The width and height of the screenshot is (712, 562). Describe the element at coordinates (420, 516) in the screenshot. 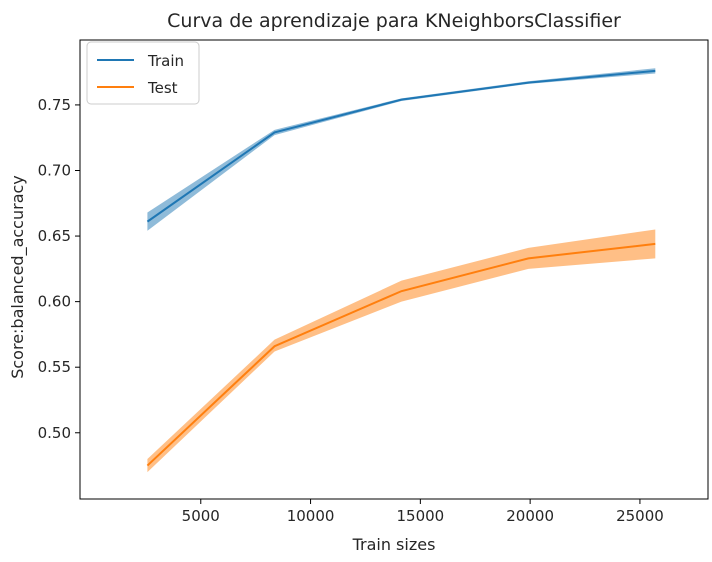

I see `x-tick-label: 15000` at that location.